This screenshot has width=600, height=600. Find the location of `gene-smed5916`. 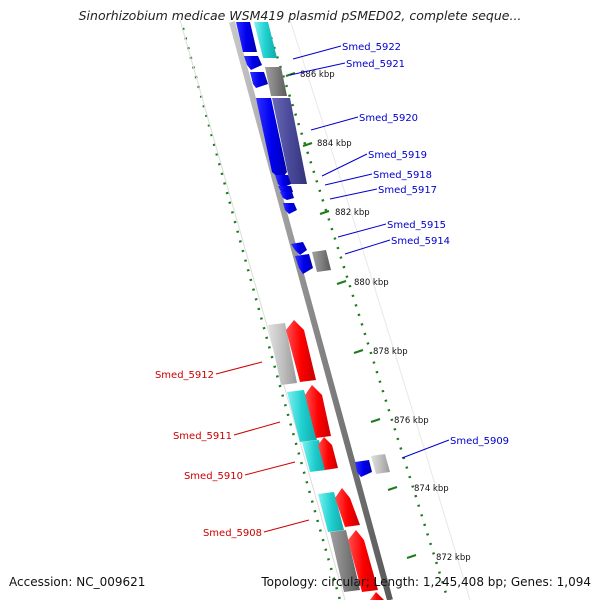

gene-smed5916 is located at coordinates (290, 208).